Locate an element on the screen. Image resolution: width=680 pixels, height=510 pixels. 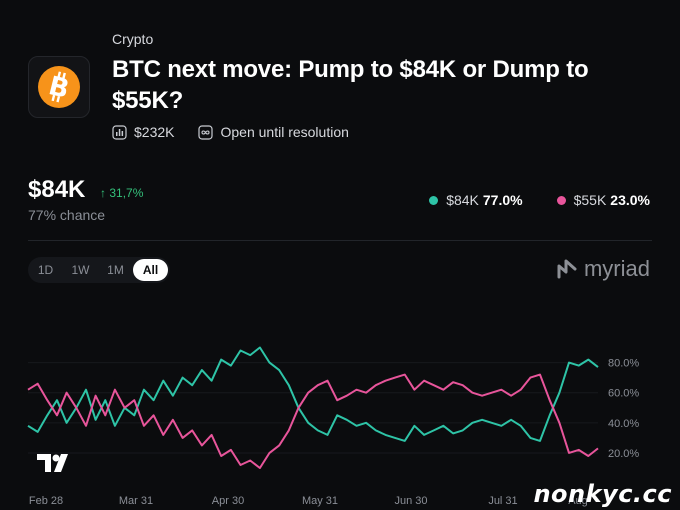
y-tick-label: 60.0% is located at coordinates (623, 394).